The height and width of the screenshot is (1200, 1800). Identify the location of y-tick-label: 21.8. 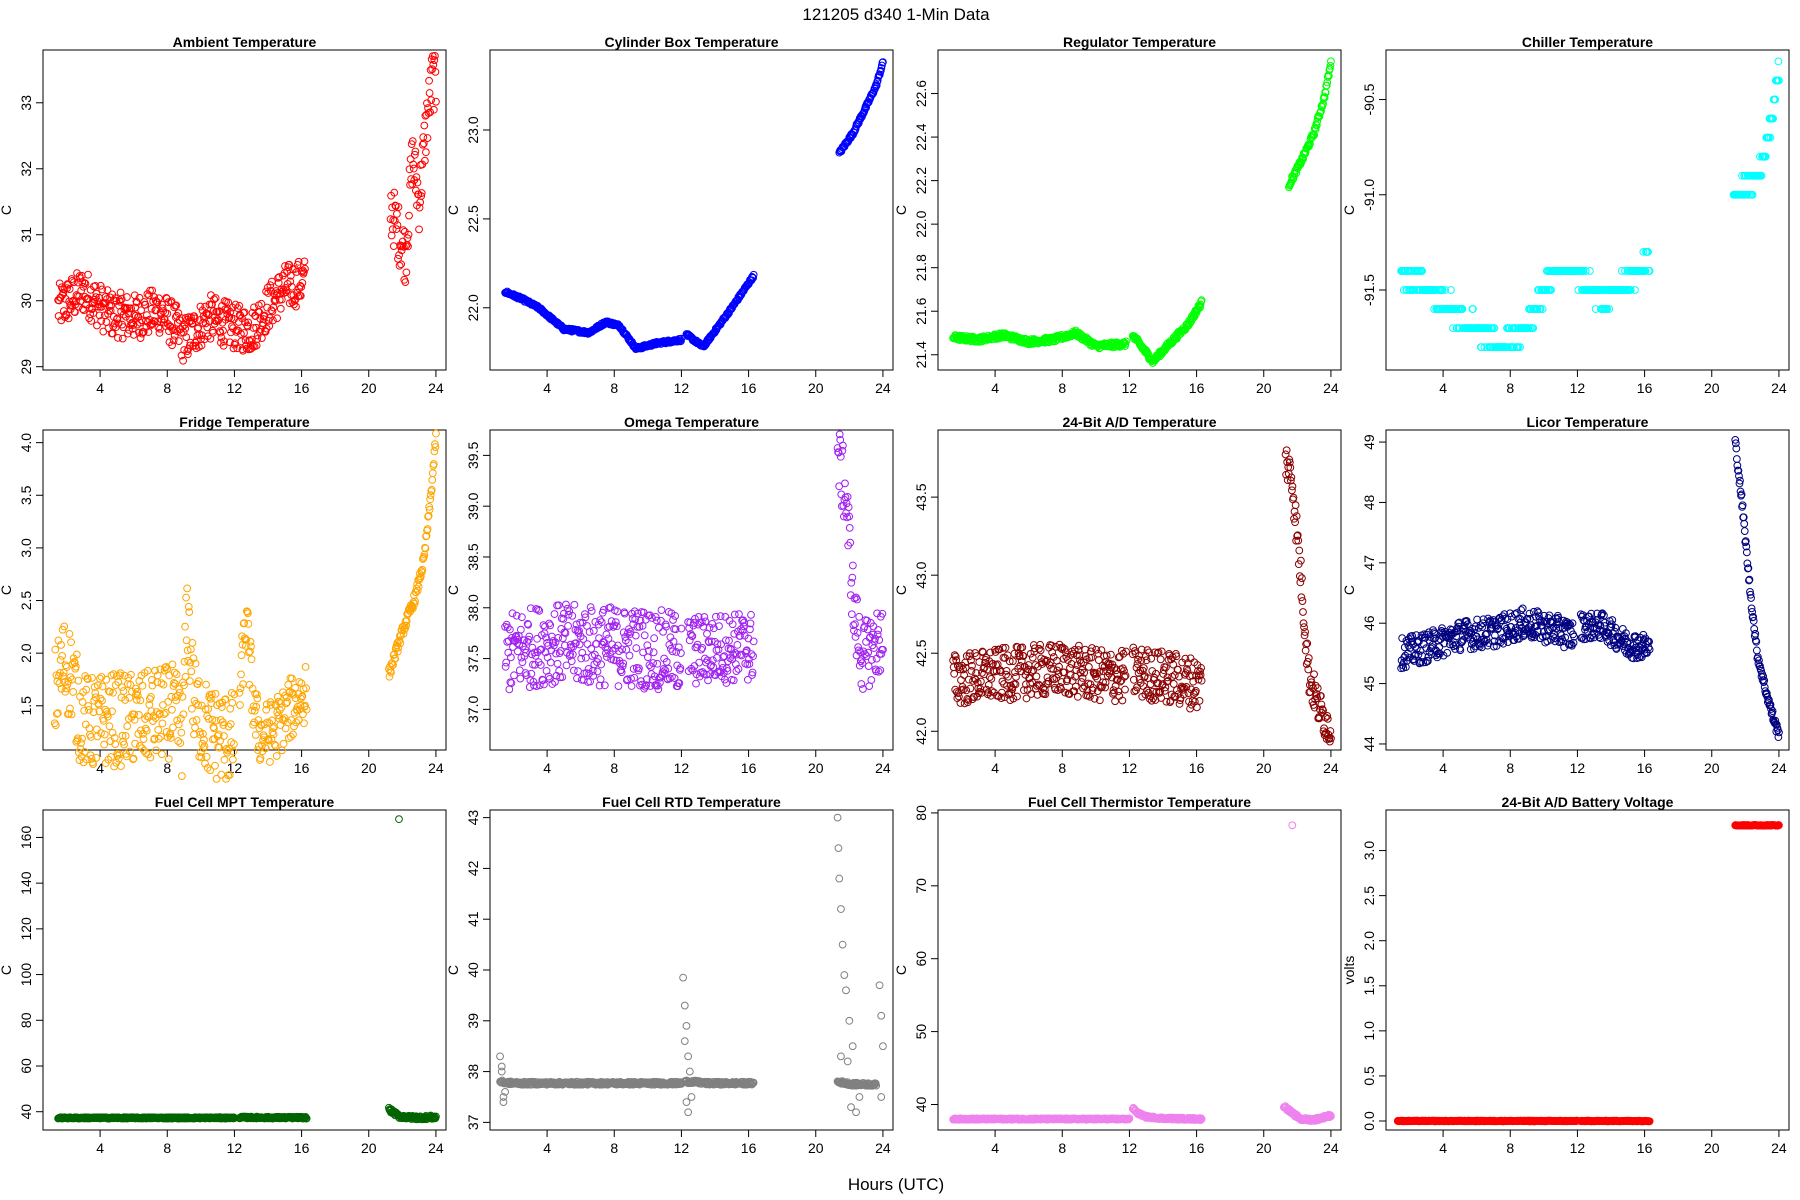
(921, 267).